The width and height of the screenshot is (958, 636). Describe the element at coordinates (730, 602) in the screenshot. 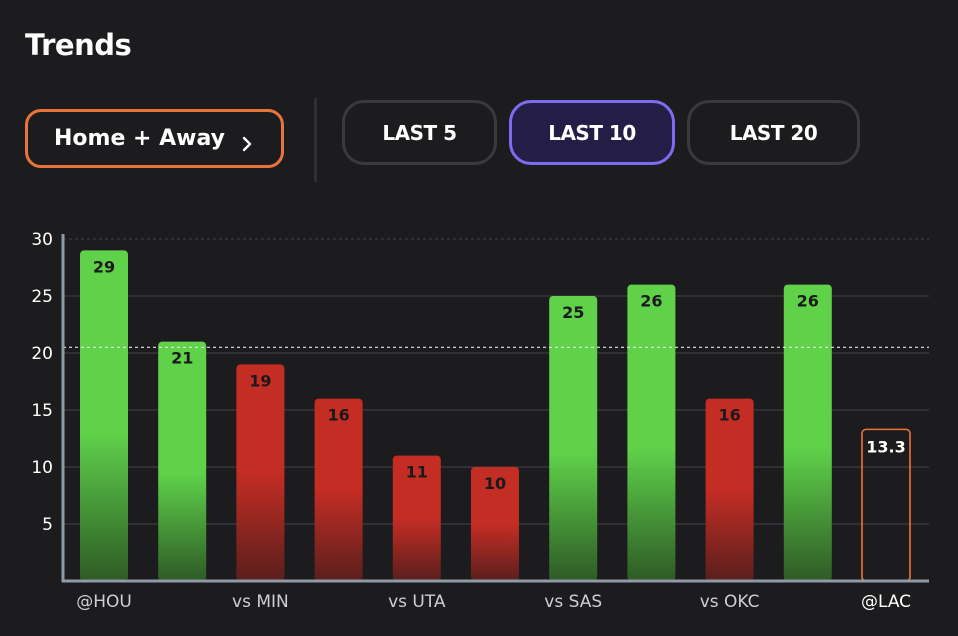

I see `x-tick-label: vs OKC` at that location.